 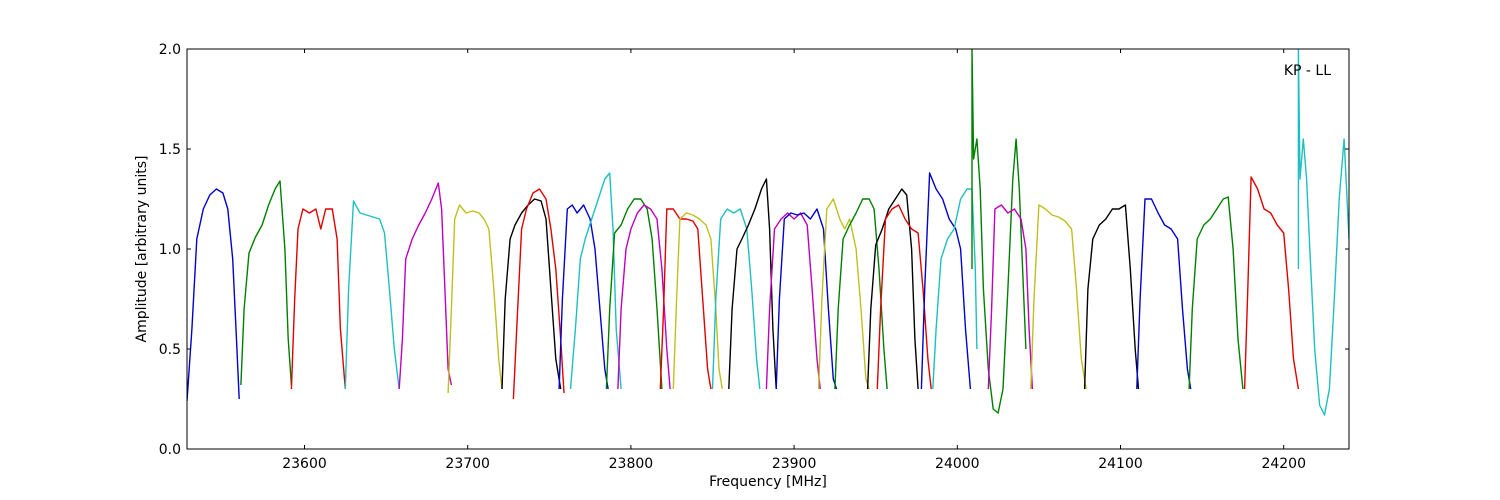 I want to click on x-tick-label-0: 23600, so click(x=304, y=464).